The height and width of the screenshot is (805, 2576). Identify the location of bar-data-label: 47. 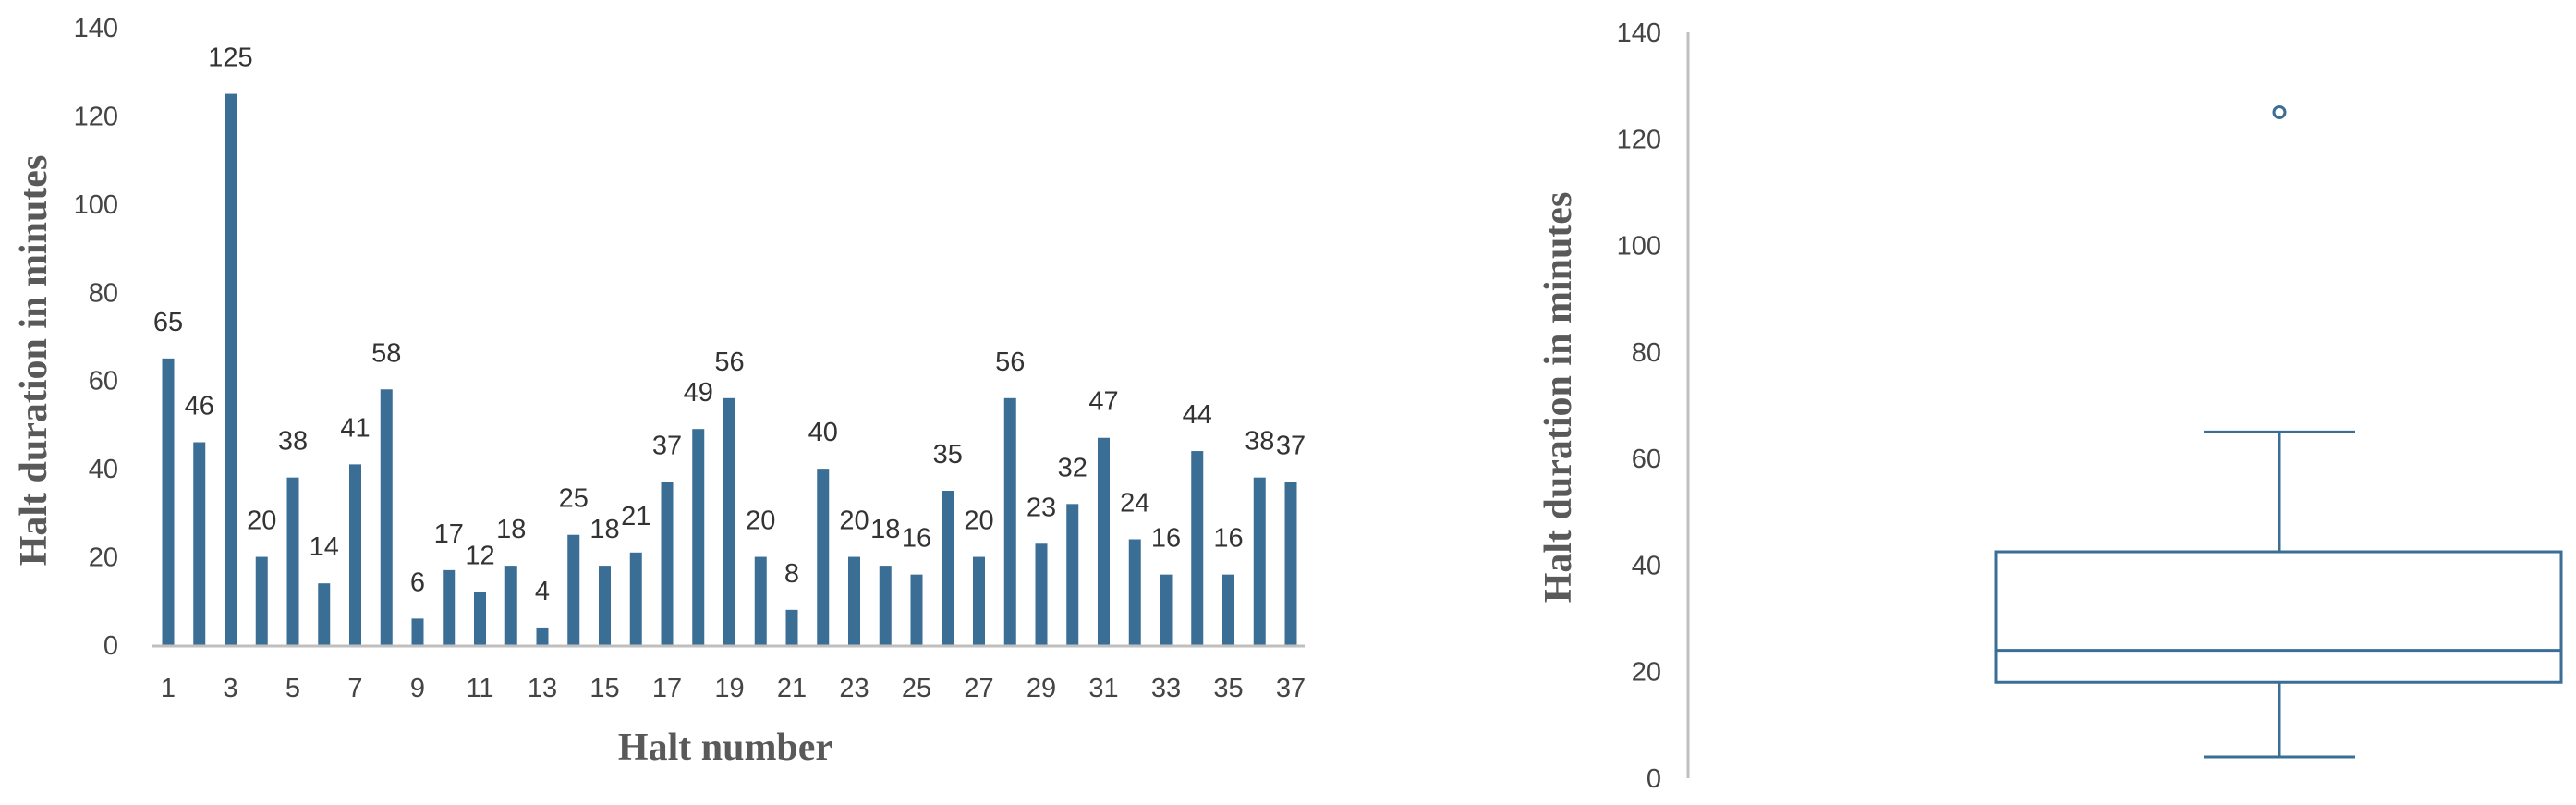
(1103, 402).